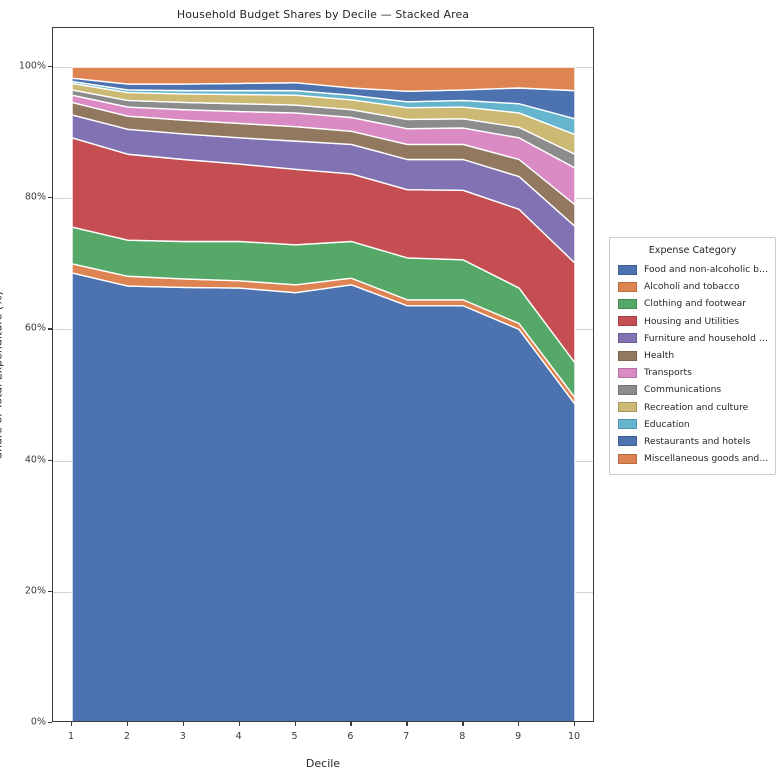  What do you see at coordinates (518, 736) in the screenshot?
I see `x-tick-label: 9` at bounding box center [518, 736].